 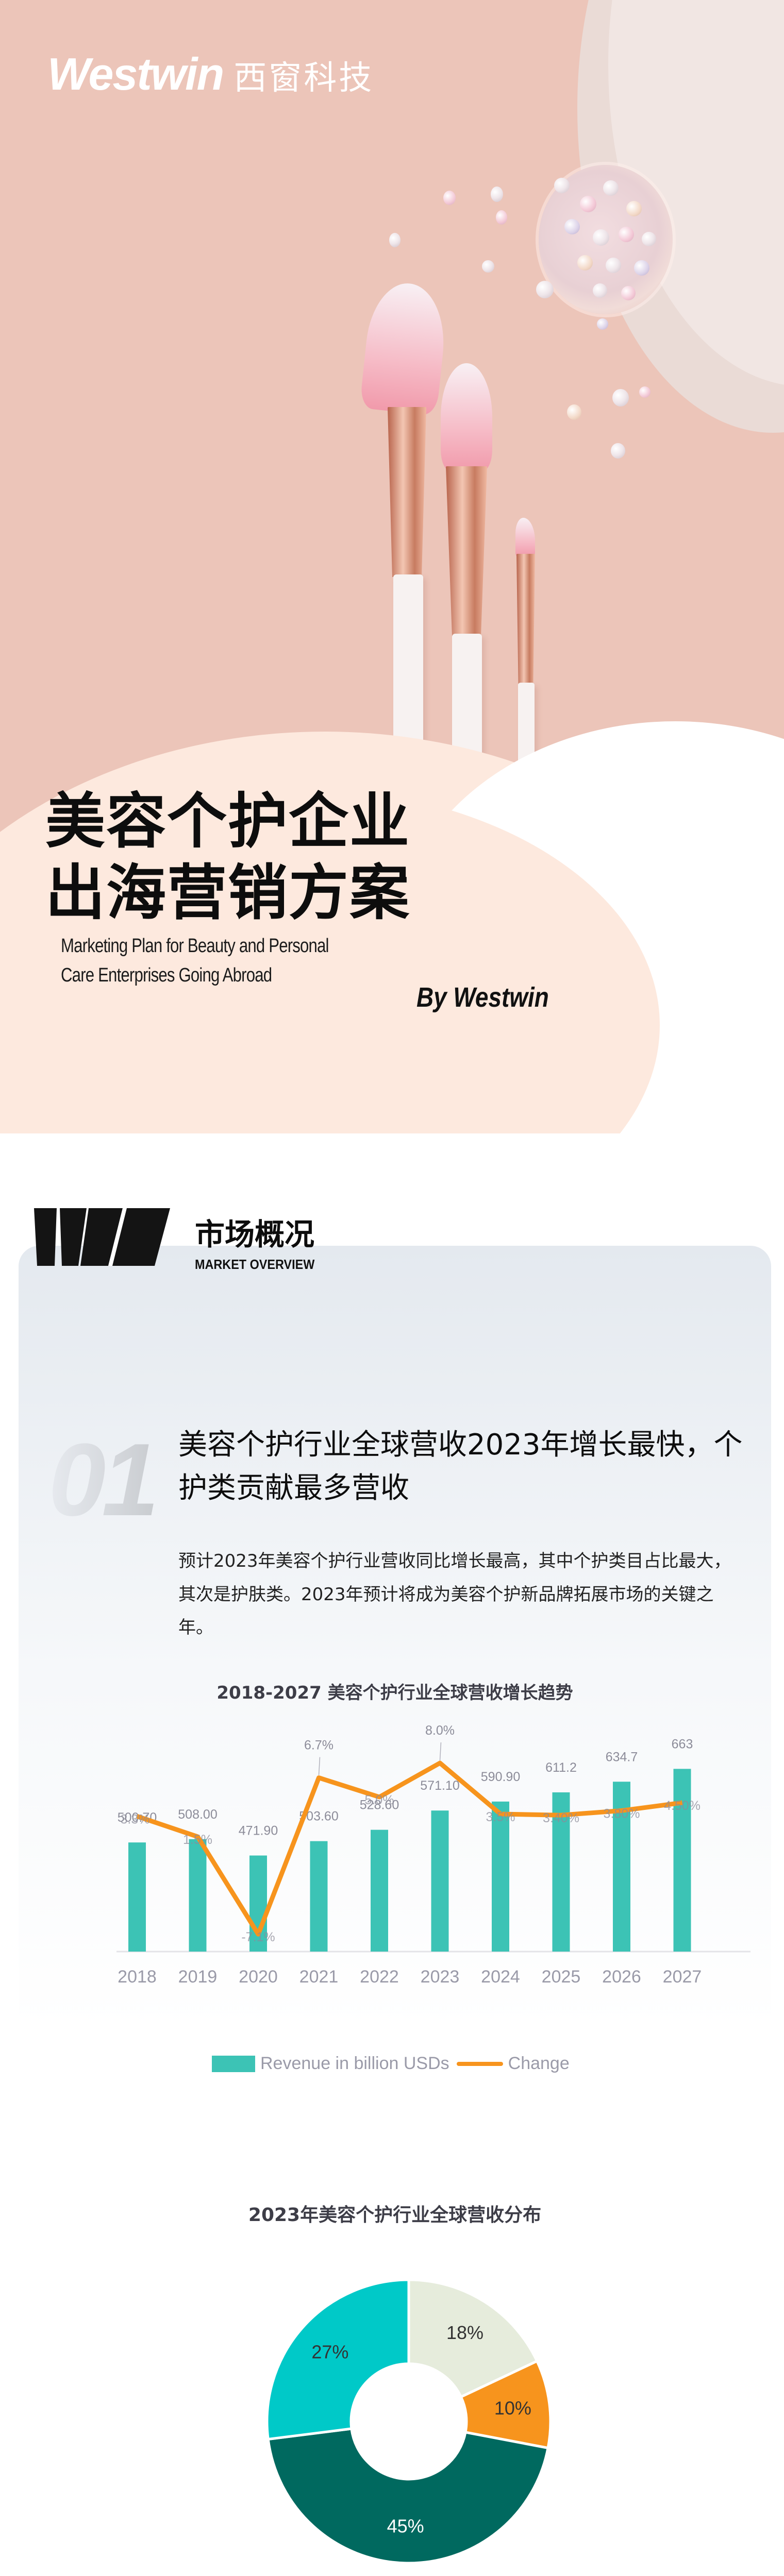 I want to click on section-subtitle: MARKET OVERVIEW, so click(x=255, y=1264).